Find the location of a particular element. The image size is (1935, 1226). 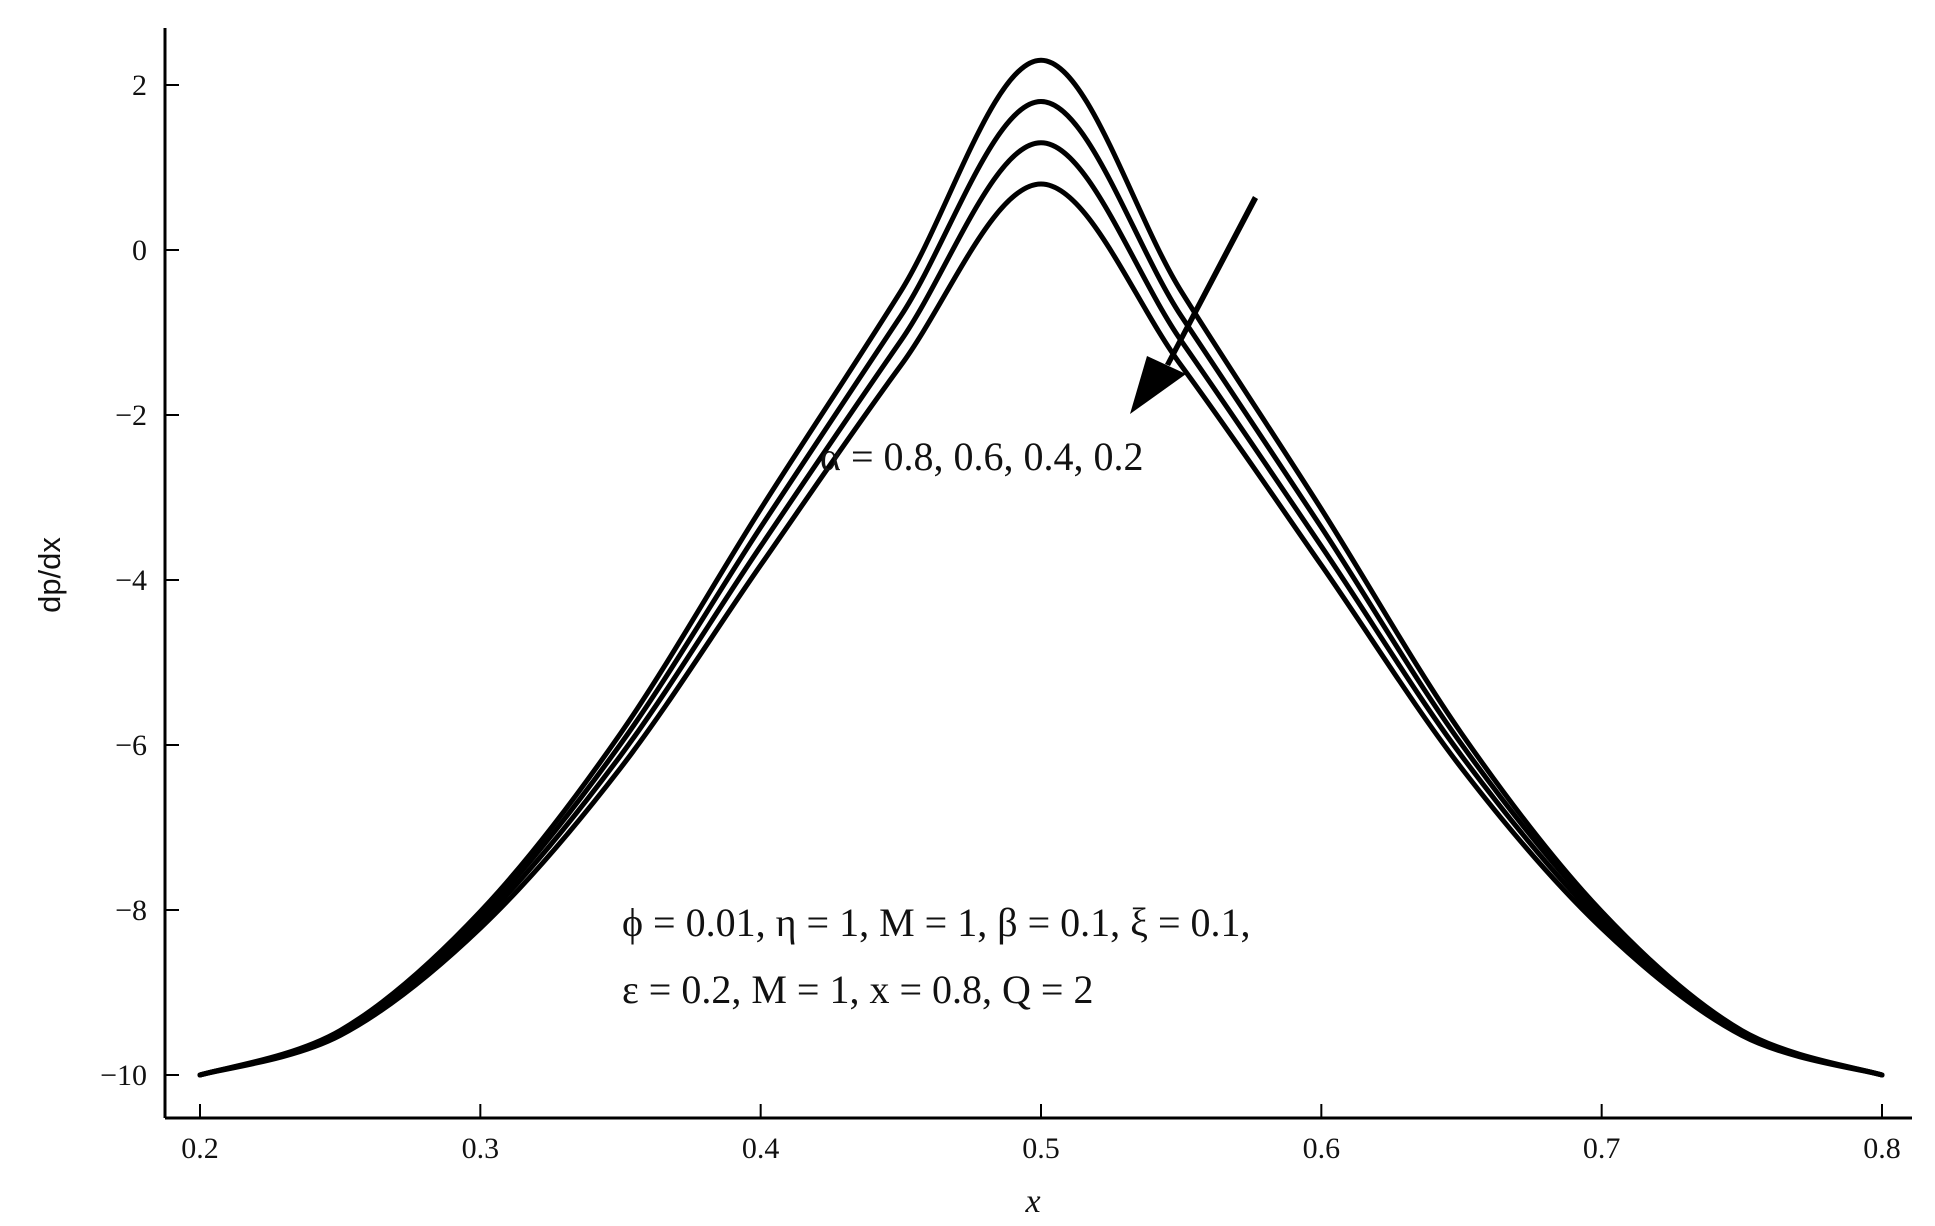

x-axis-label: x is located at coordinates (1032, 1201).